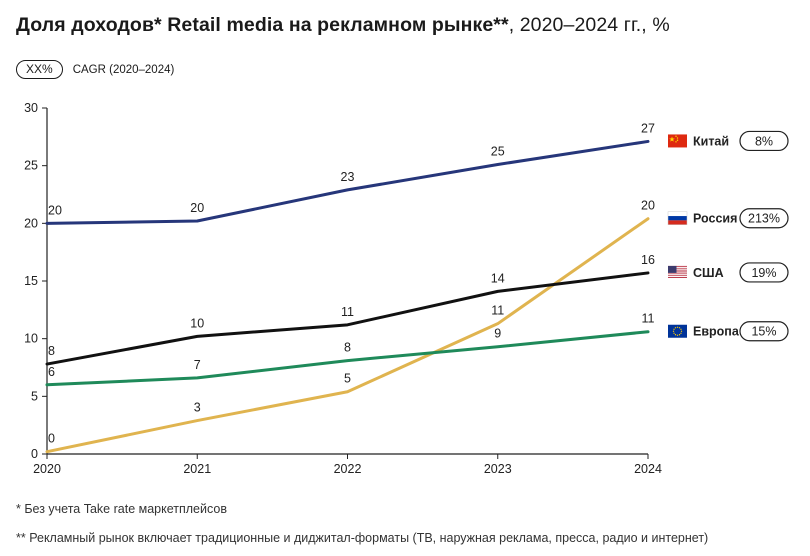 The image size is (810, 556). Describe the element at coordinates (716, 332) in the screenshot. I see `legend-country-name: Европа` at that location.